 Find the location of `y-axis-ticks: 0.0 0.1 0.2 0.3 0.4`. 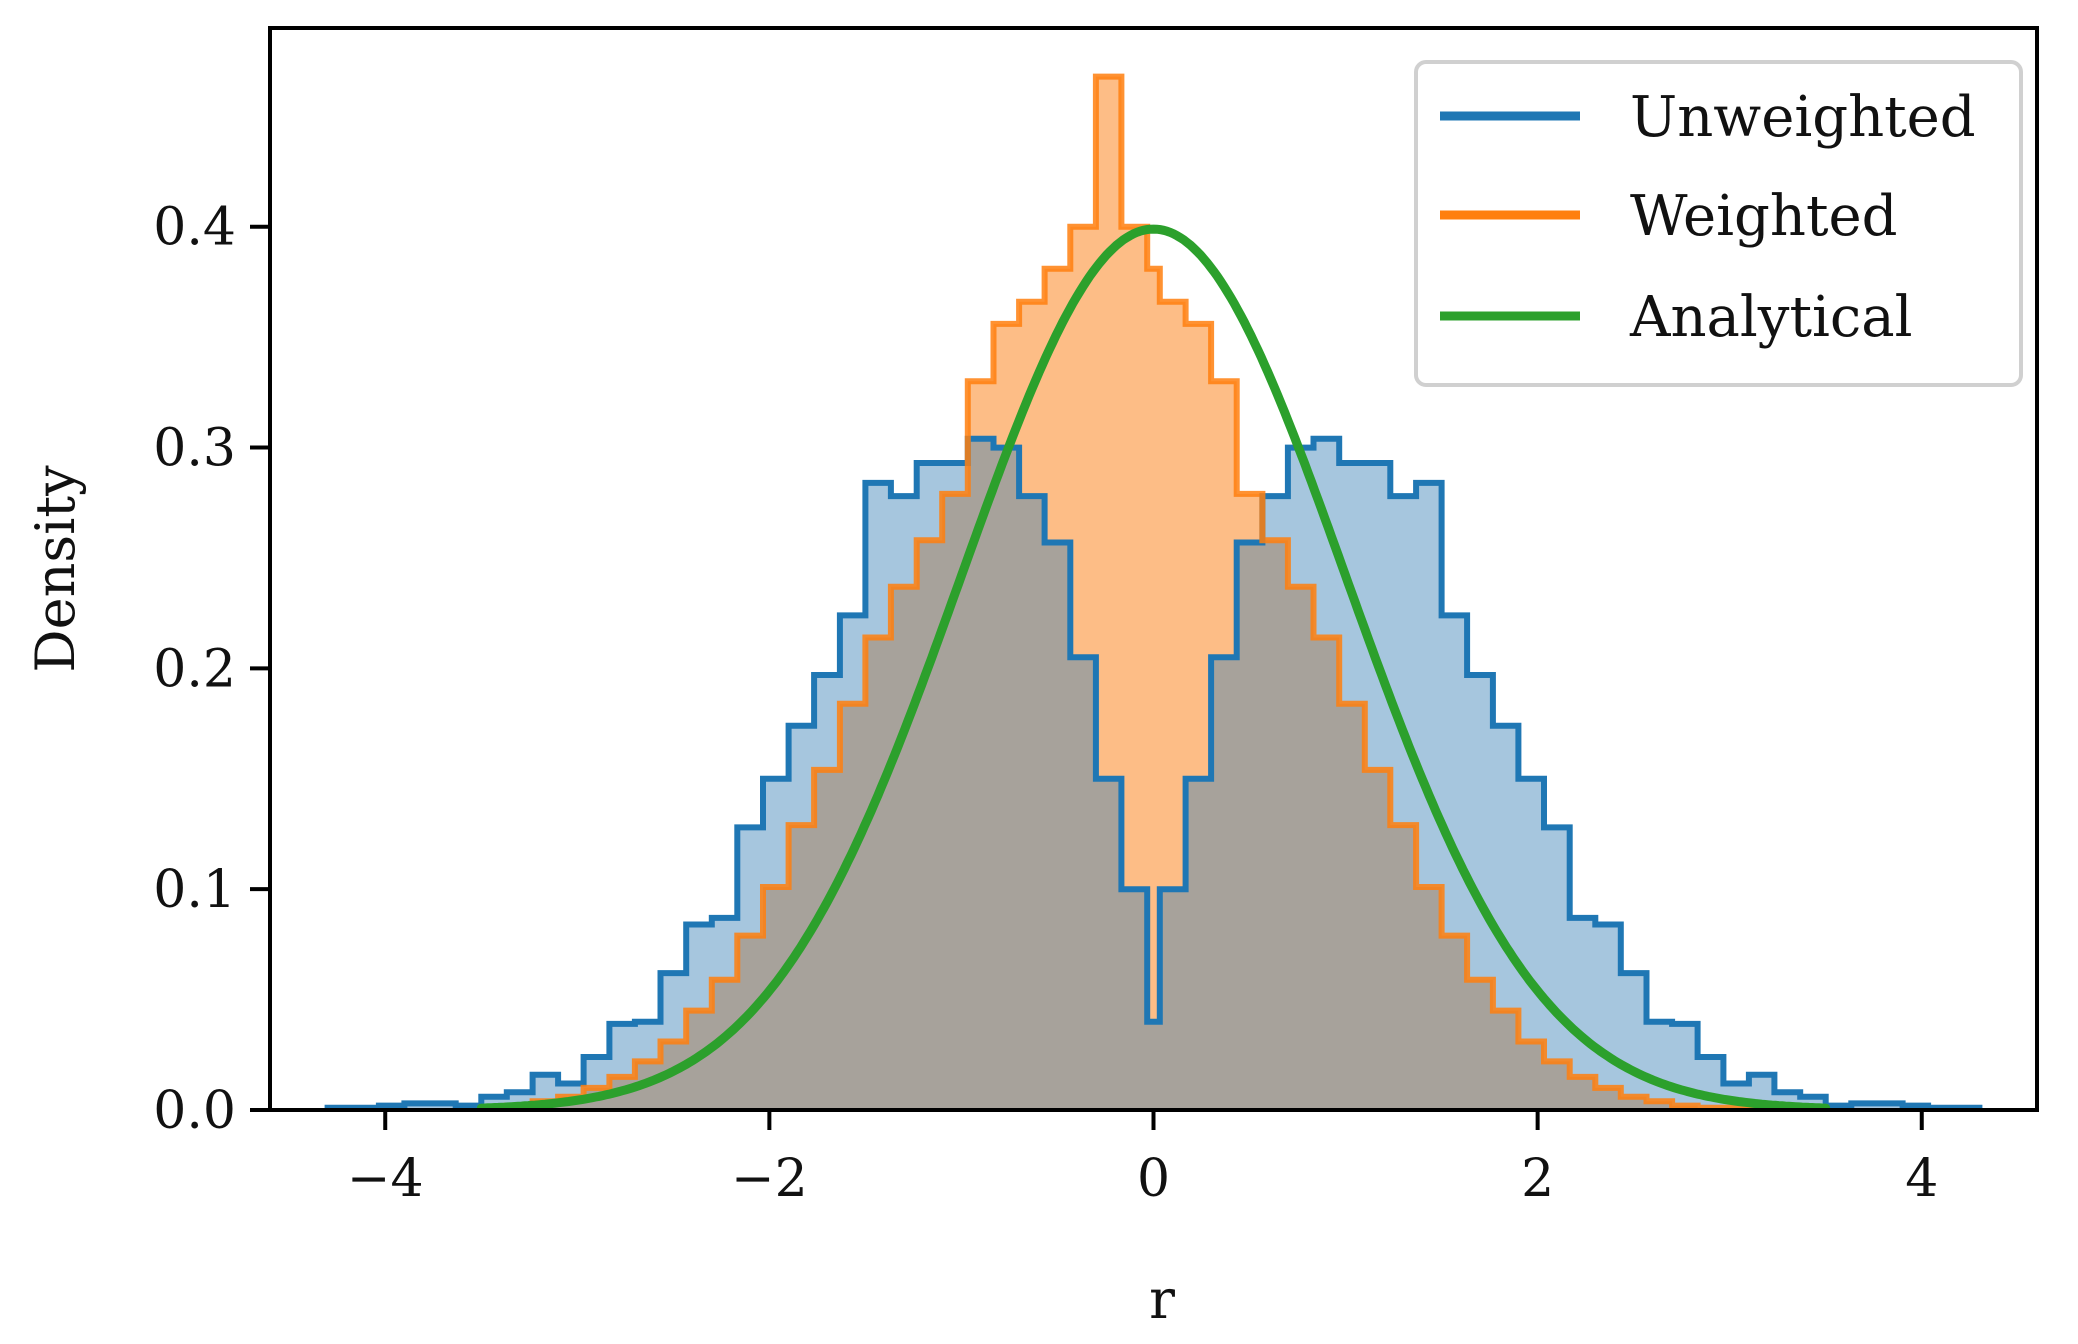

y-axis-ticks: 0.0 0.1 0.2 0.3 0.4 is located at coordinates (211, 669).